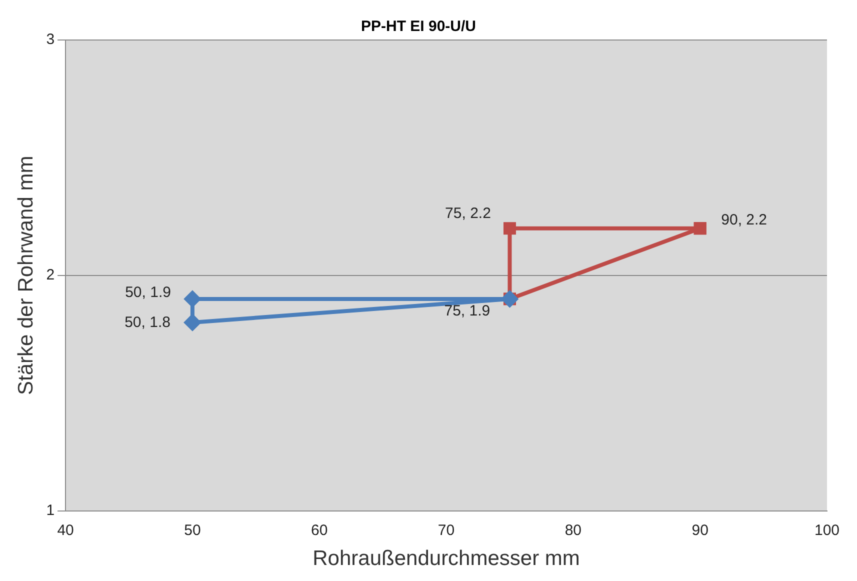 The height and width of the screenshot is (581, 857). Describe the element at coordinates (148, 293) in the screenshot. I see `data-label: 50, 1.9` at that location.